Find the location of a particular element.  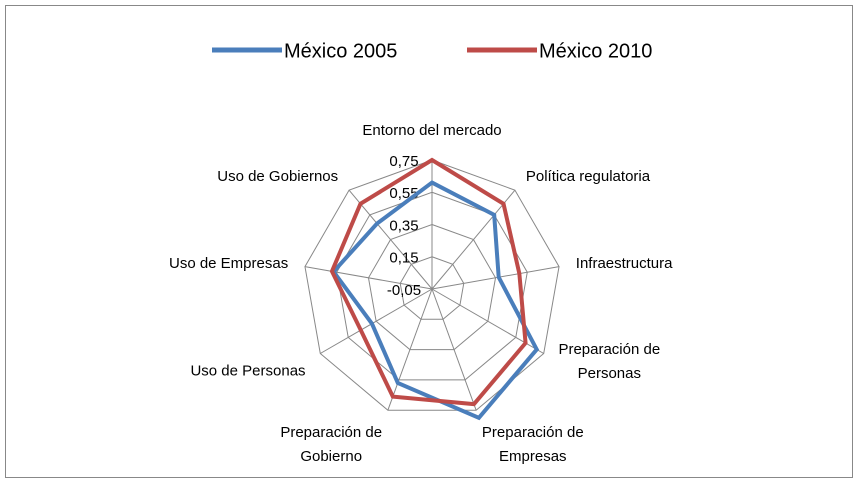

category-label: Preparación de Gobierno is located at coordinates (331, 445).